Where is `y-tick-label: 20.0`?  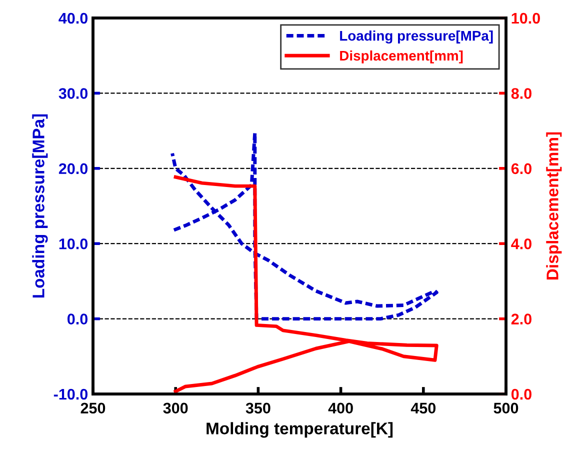
y-tick-label: 20.0 is located at coordinates (73, 168).